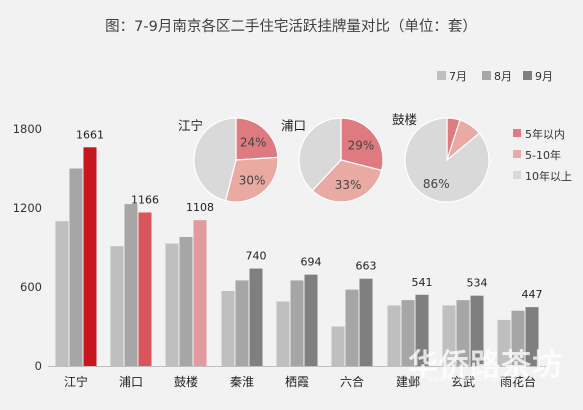 The height and width of the screenshot is (410, 583). Describe the element at coordinates (145, 289) in the screenshot. I see `bar-浦口-9月` at that location.